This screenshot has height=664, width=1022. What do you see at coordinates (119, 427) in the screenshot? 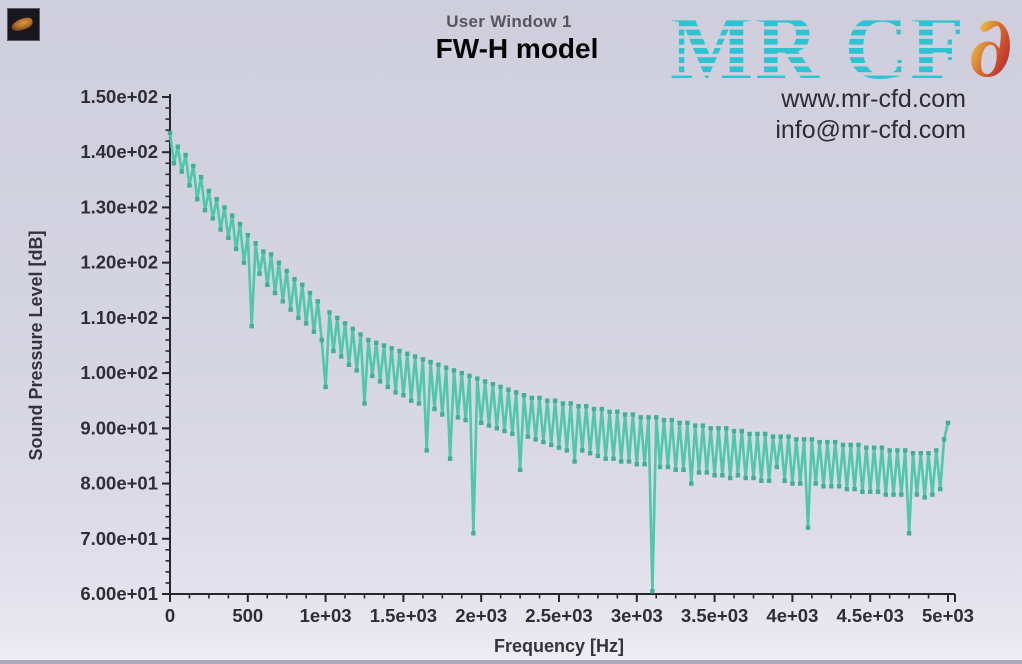
I see `y-tick-label: 9.00e+01` at bounding box center [119, 427].